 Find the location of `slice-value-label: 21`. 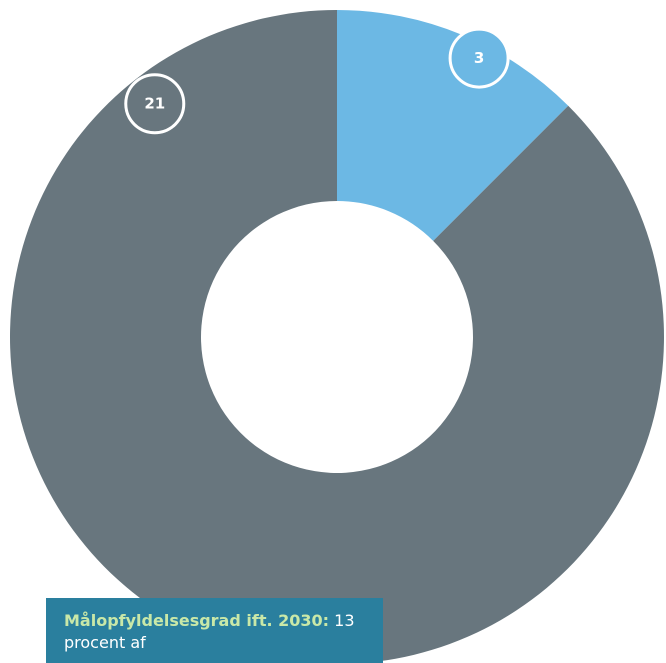

slice-value-label: 21 is located at coordinates (154, 104).